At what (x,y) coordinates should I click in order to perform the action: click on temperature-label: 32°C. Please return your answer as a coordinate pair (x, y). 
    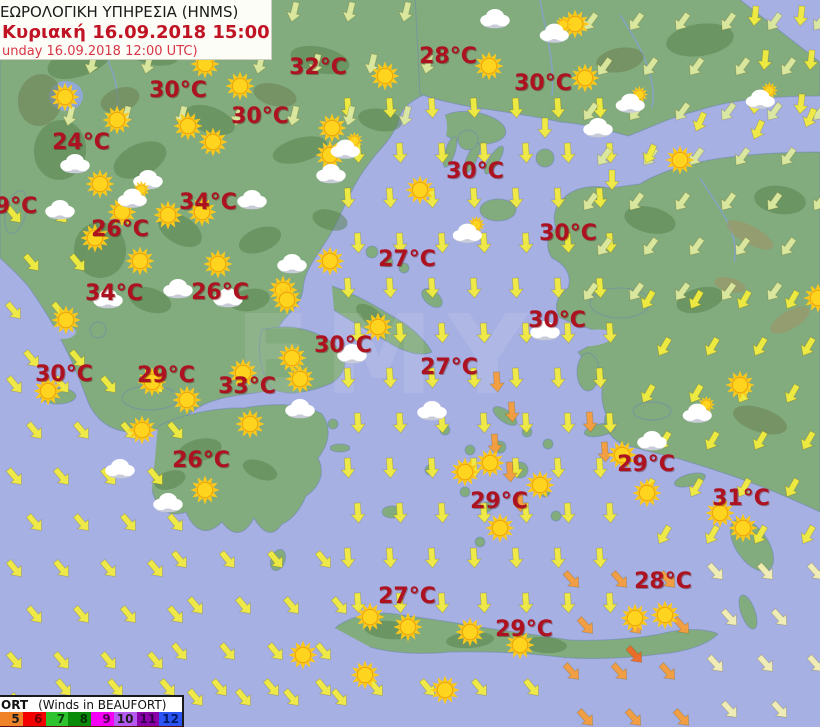
    Looking at the image, I should click on (318, 67).